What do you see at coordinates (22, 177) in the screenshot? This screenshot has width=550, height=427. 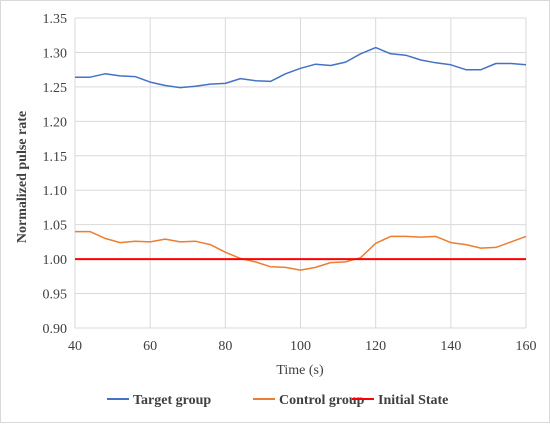 I see `y-axis-title: Normalized pulse rate` at bounding box center [22, 177].